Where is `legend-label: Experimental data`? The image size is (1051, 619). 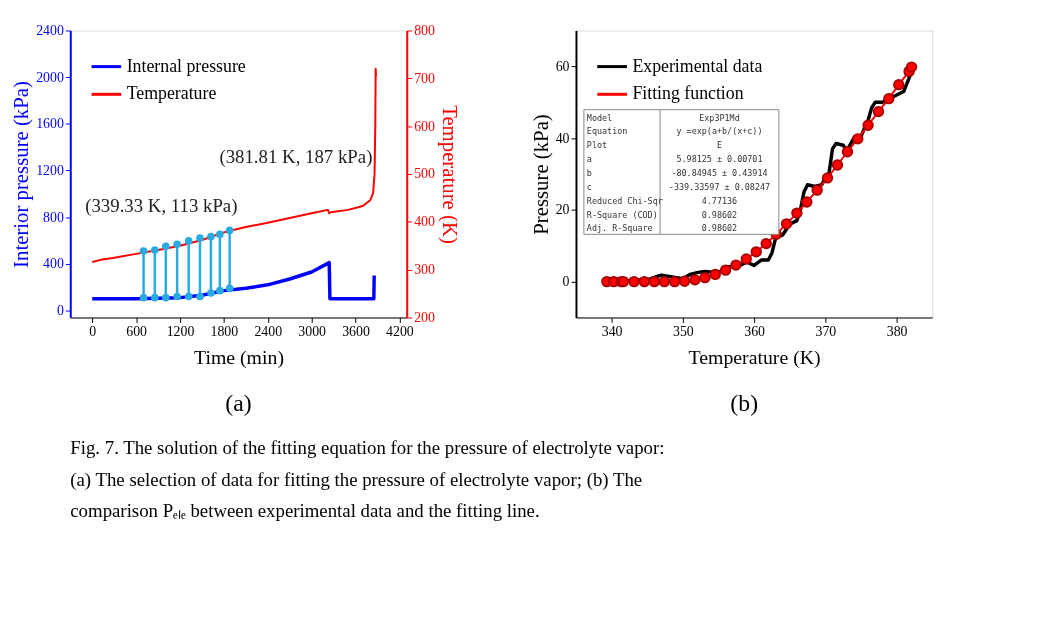
legend-label: Experimental data is located at coordinates (697, 65).